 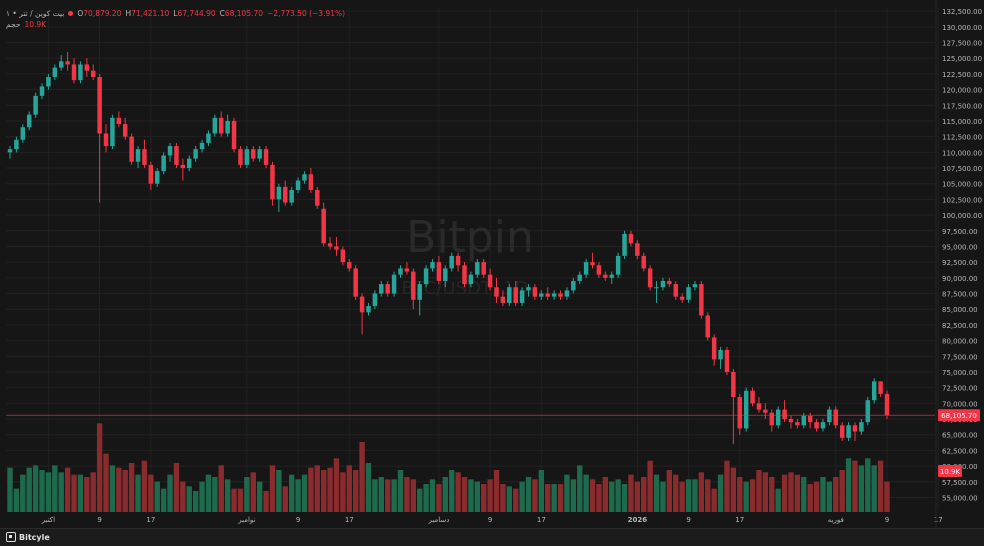 I want to click on y-tick-label: 82,500.00, so click(x=960, y=326).